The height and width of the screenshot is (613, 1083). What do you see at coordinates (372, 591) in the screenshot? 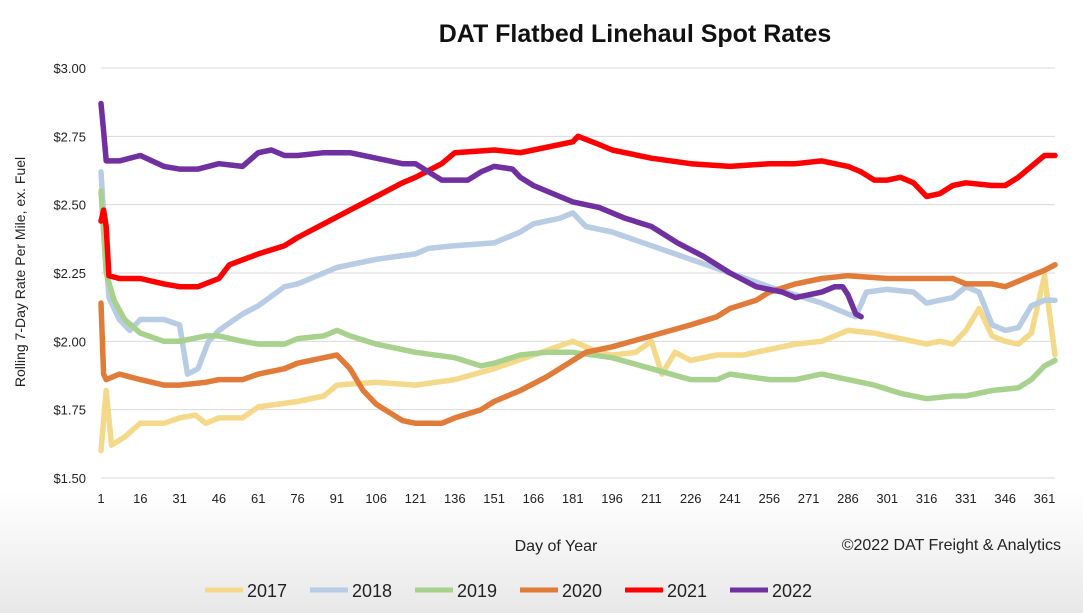
I see `legend-label-2018: 2018` at bounding box center [372, 591].